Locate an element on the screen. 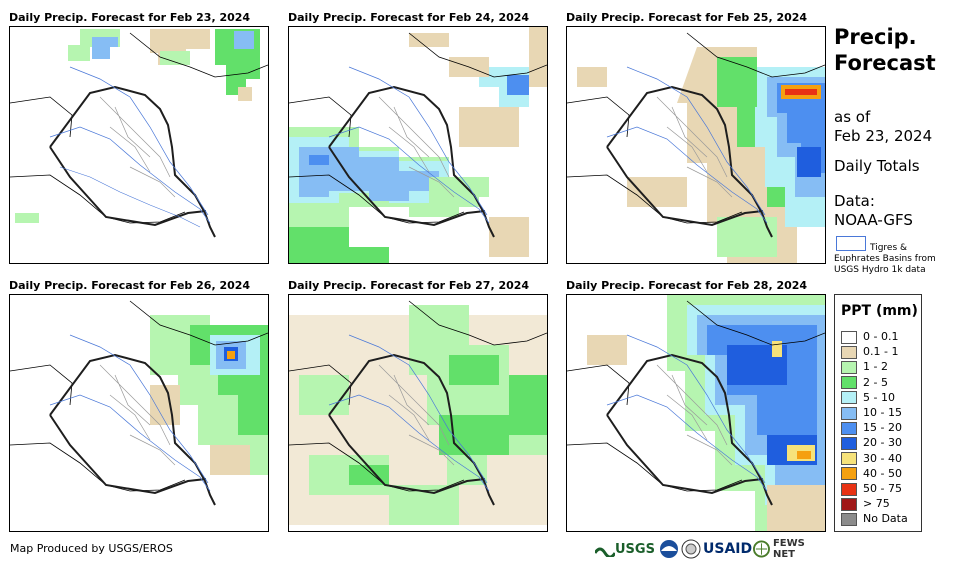 The width and height of the screenshot is (970, 566). usgs-logo-text: USGS is located at coordinates (635, 549).